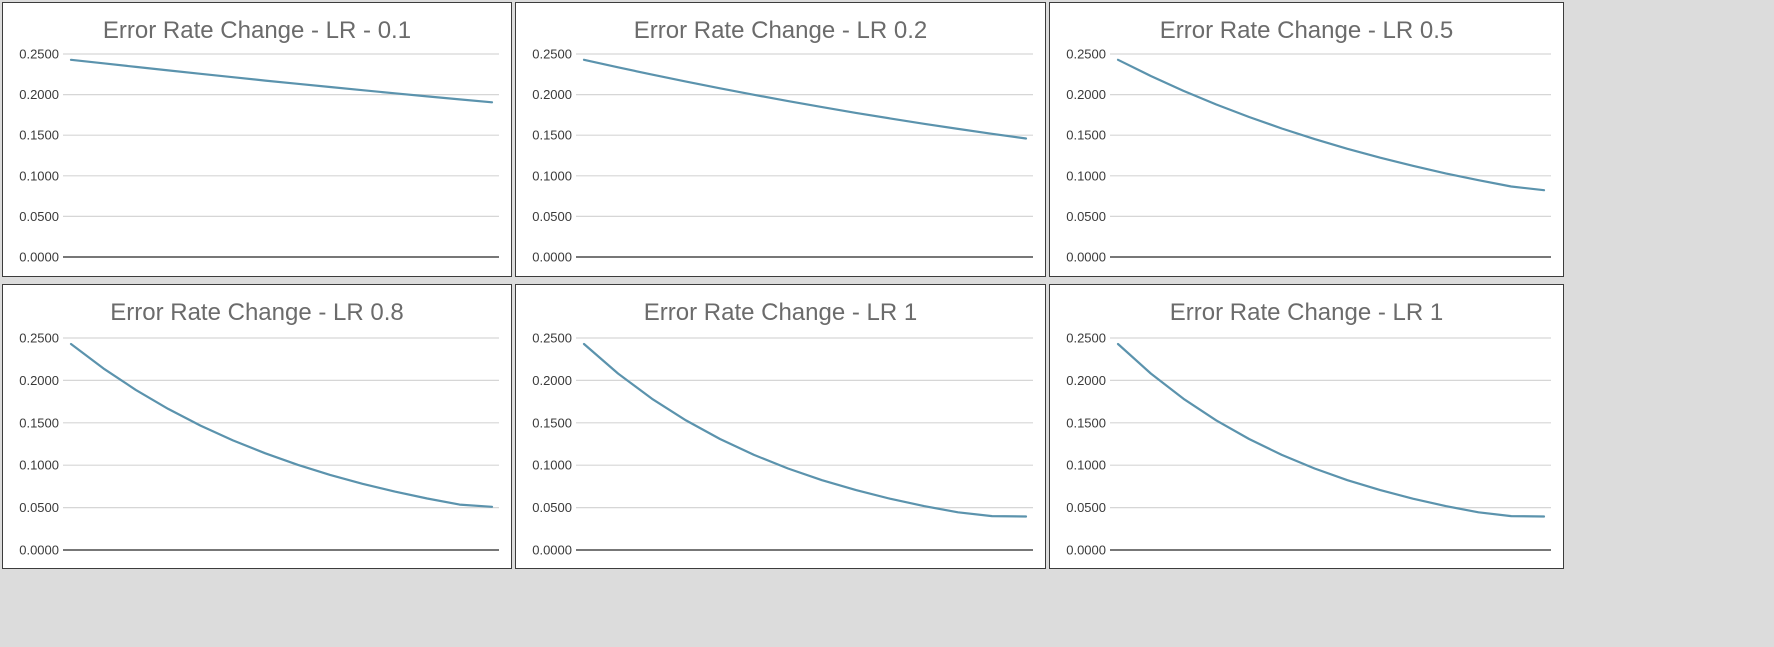  What do you see at coordinates (1306, 30) in the screenshot?
I see `chart-title: Error Rate Change - LR 0.5` at bounding box center [1306, 30].